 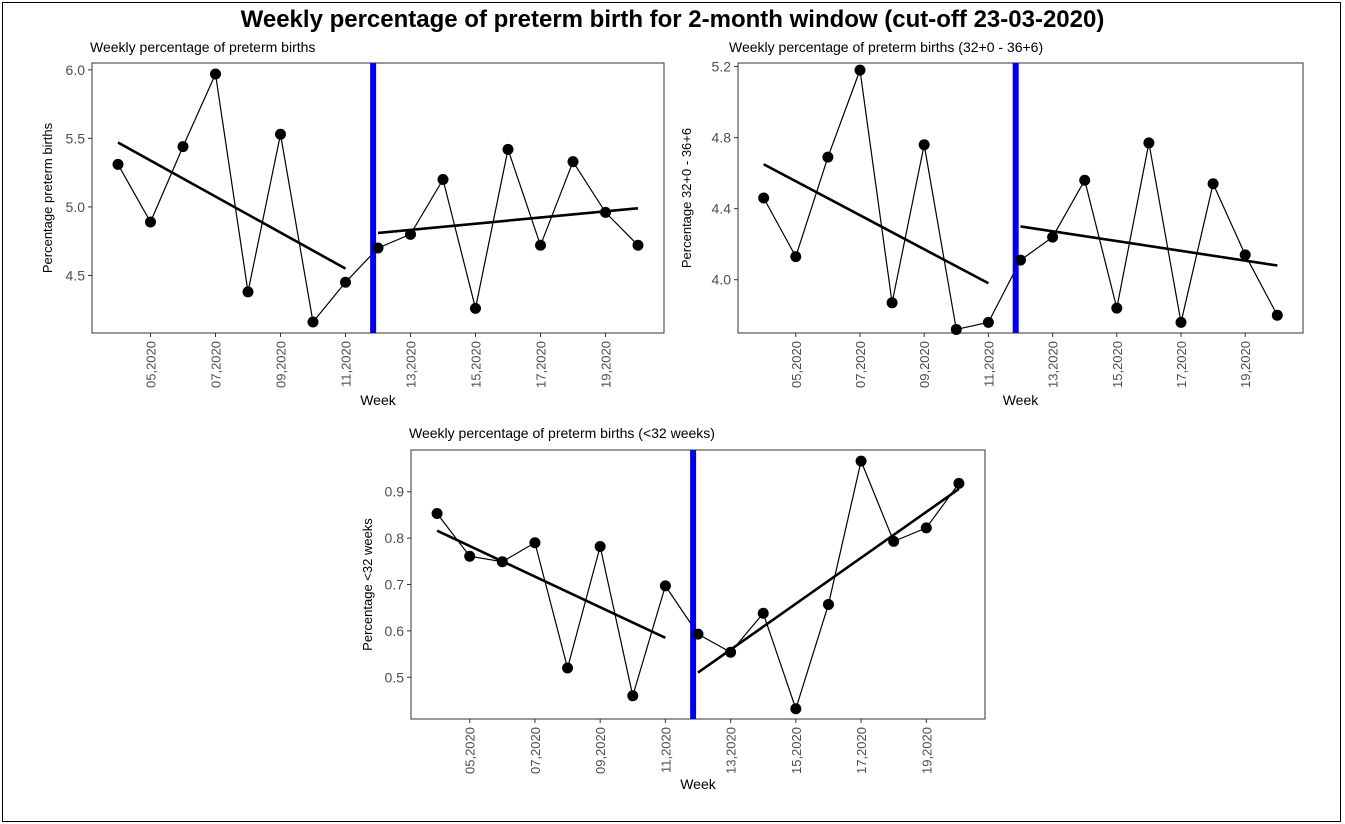 I want to click on y-tick-label: 4.4, so click(x=722, y=209).